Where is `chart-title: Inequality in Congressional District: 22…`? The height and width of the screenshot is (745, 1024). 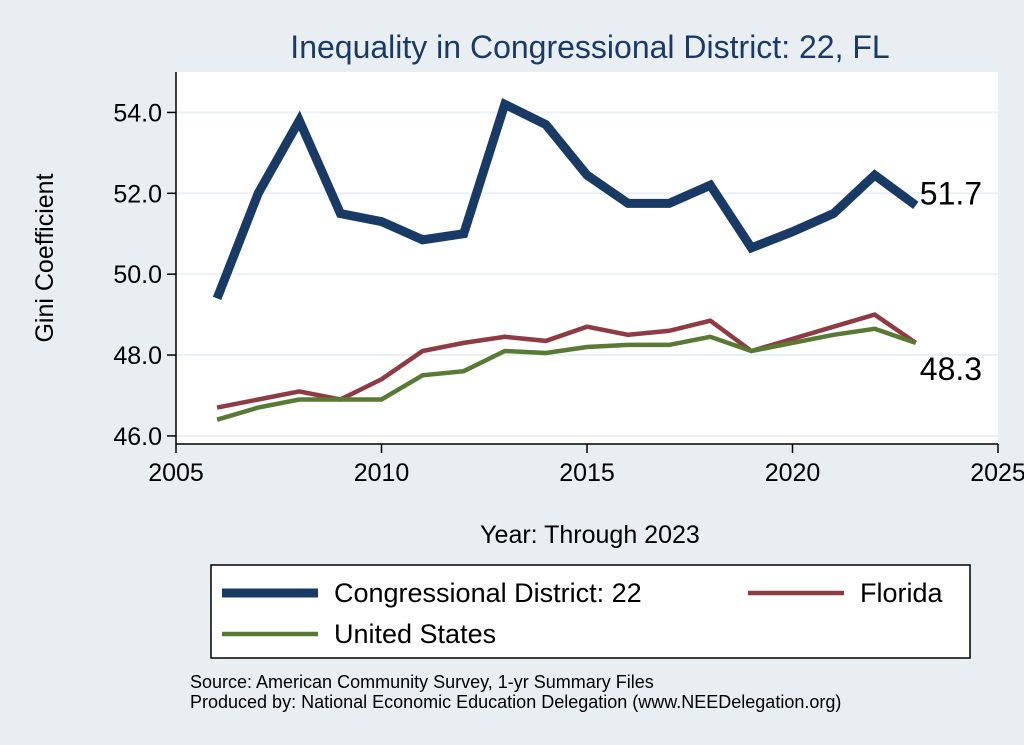 chart-title: Inequality in Congressional District: 22… is located at coordinates (589, 47).